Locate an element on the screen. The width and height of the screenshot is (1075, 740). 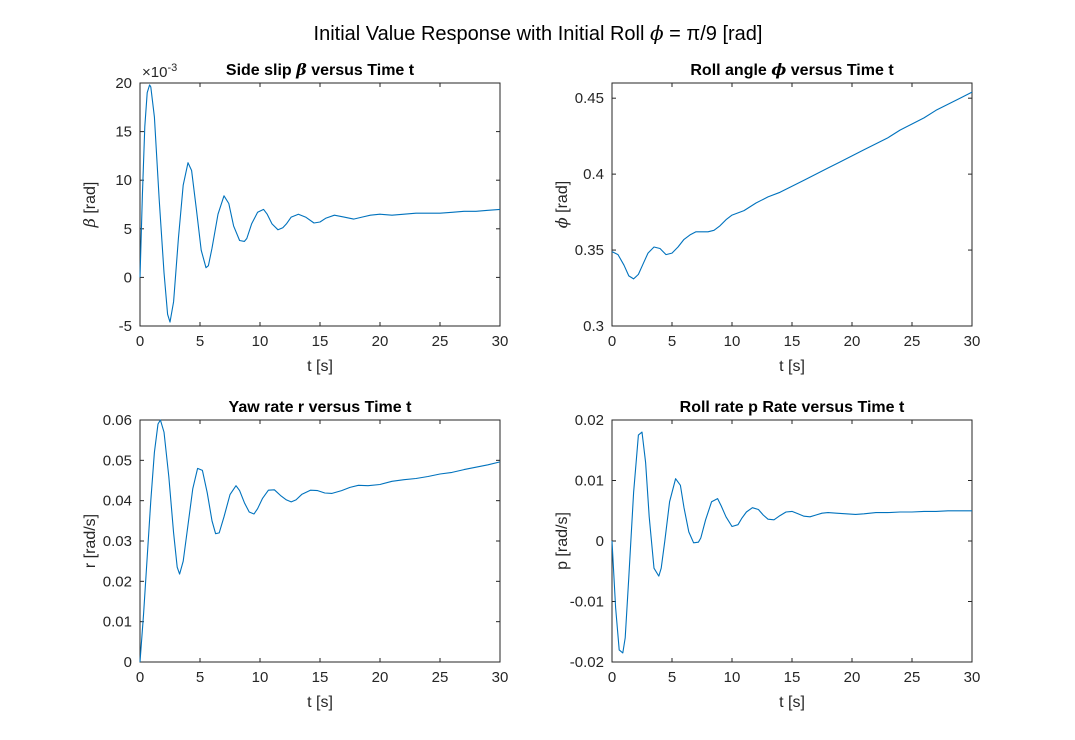
y-tick-label: 0.4 is located at coordinates (593, 174).